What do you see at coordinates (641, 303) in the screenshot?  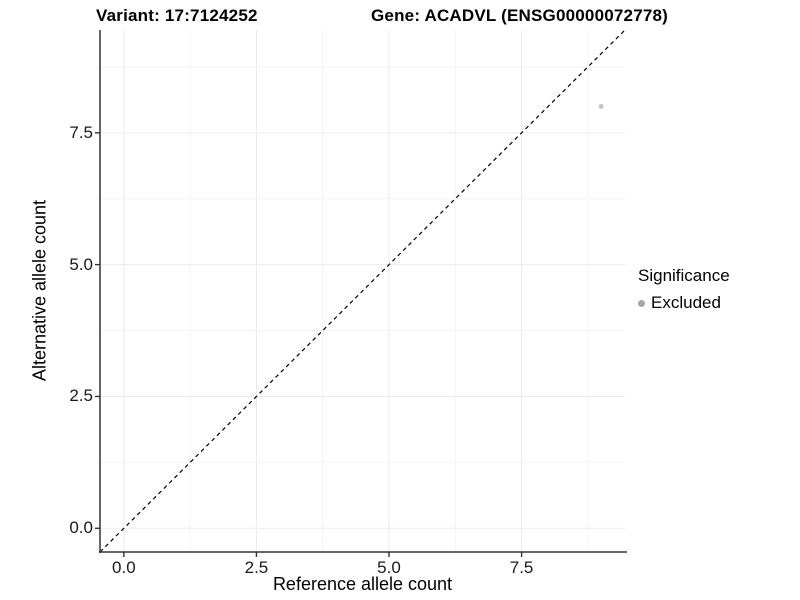 I see `legend-point-icon` at bounding box center [641, 303].